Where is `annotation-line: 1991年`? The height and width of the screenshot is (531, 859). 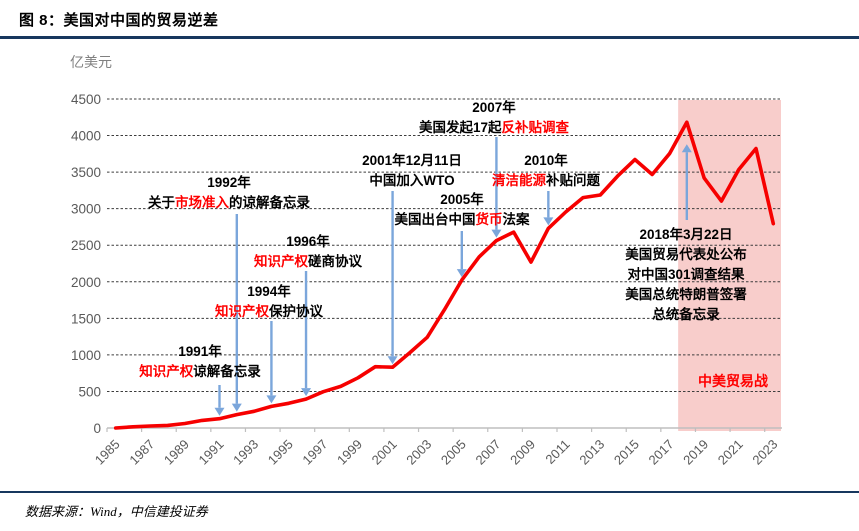 annotation-line: 1991年 is located at coordinates (200, 352).